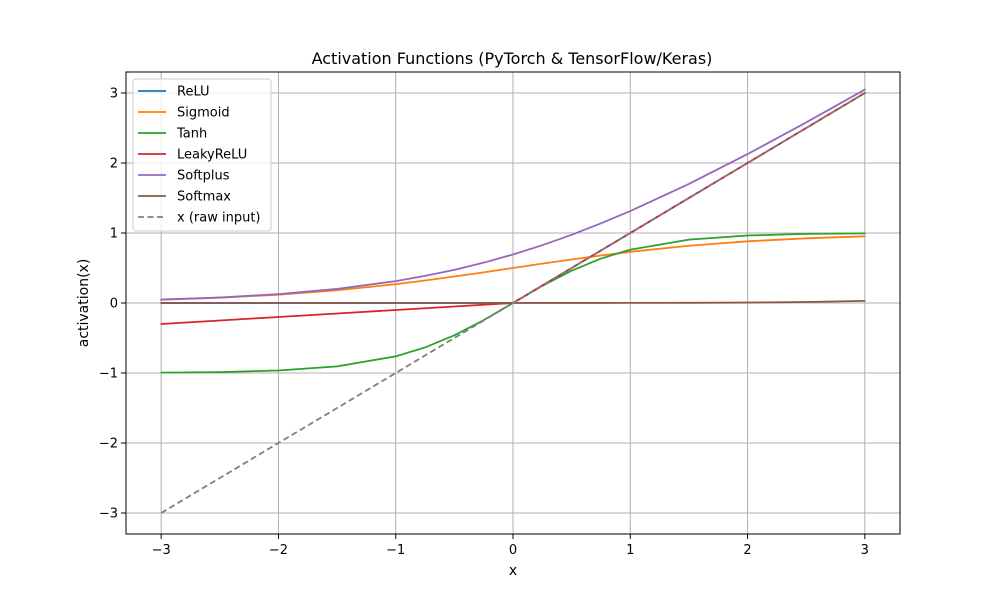 This screenshot has height=600, width=1000. I want to click on x-tick-label: 1, so click(630, 550).